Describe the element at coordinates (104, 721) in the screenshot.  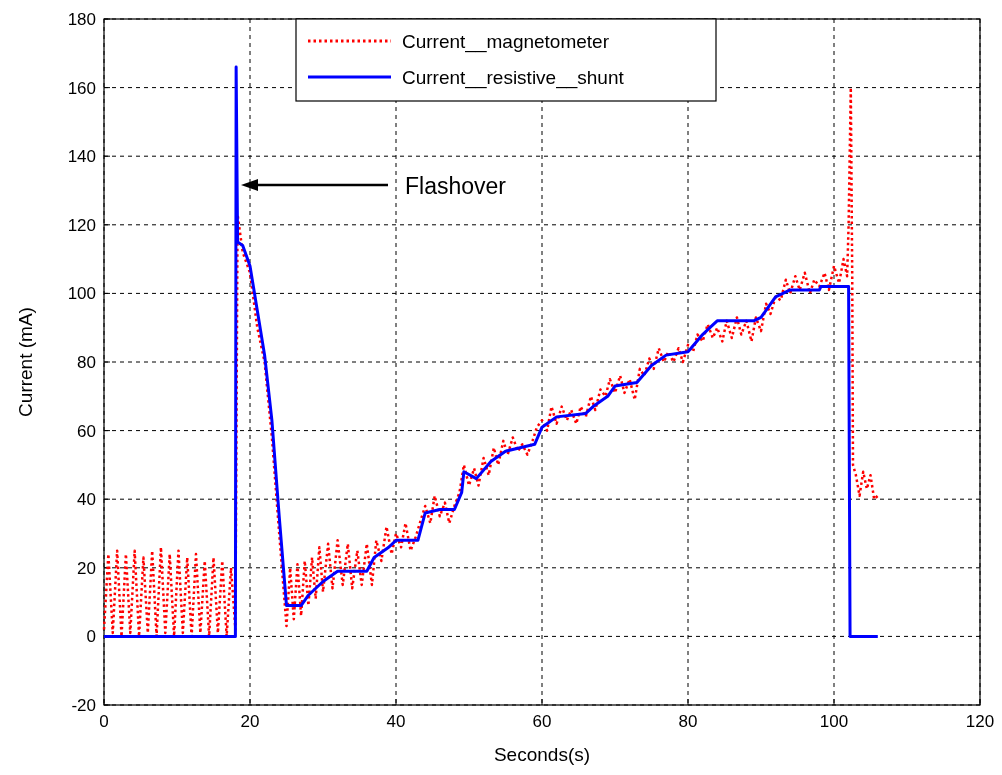
I see `x-tick-label: 0` at that location.